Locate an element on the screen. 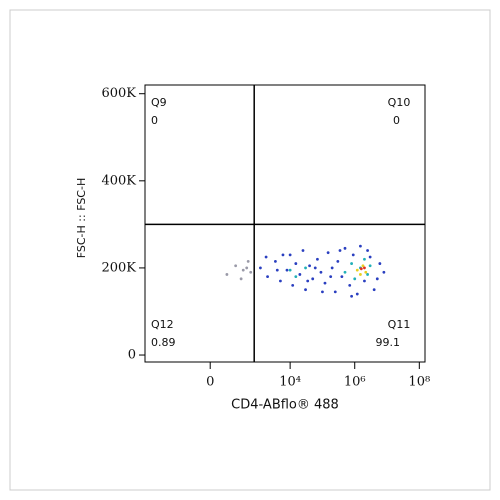  quadrant-value: 99.1 is located at coordinates (388, 342).